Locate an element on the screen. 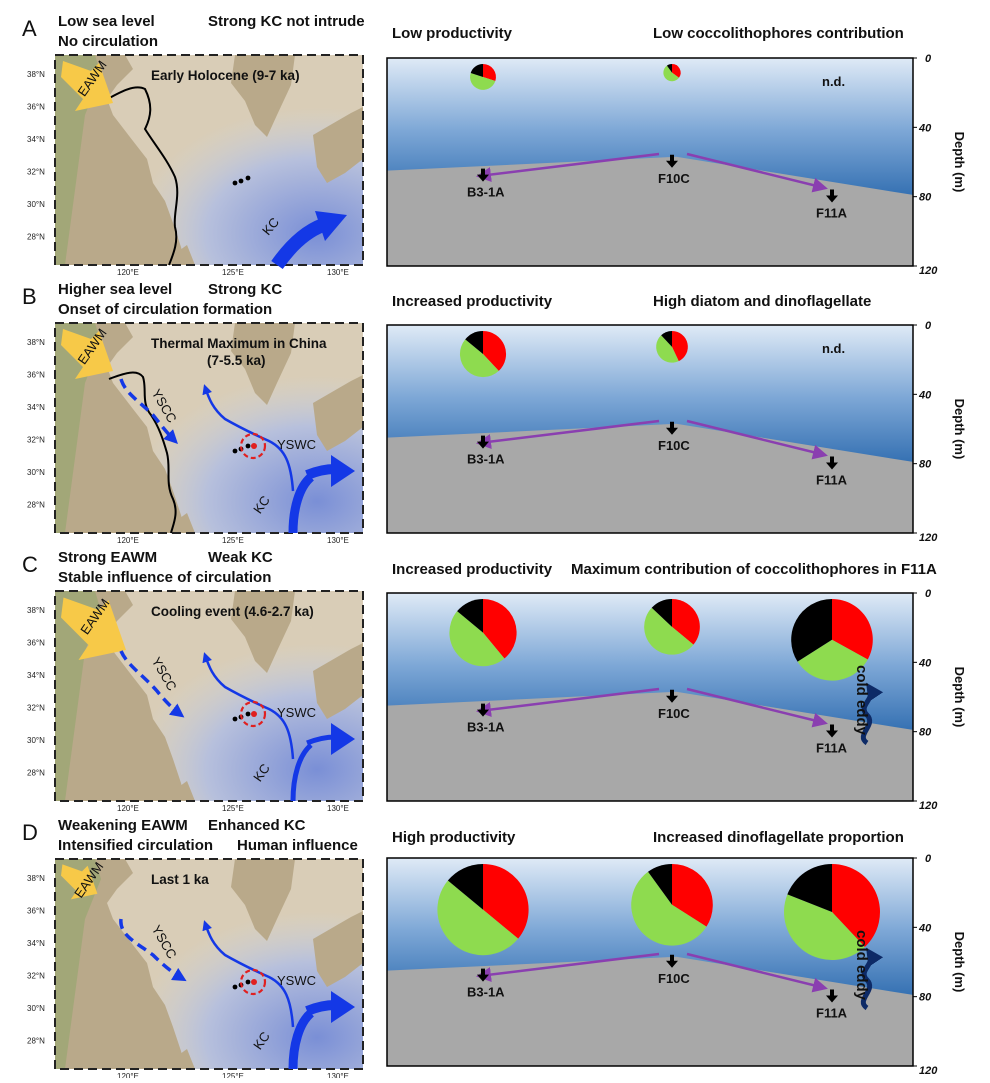 The height and width of the screenshot is (1083, 990). map-frame is located at coordinates (209, 964).